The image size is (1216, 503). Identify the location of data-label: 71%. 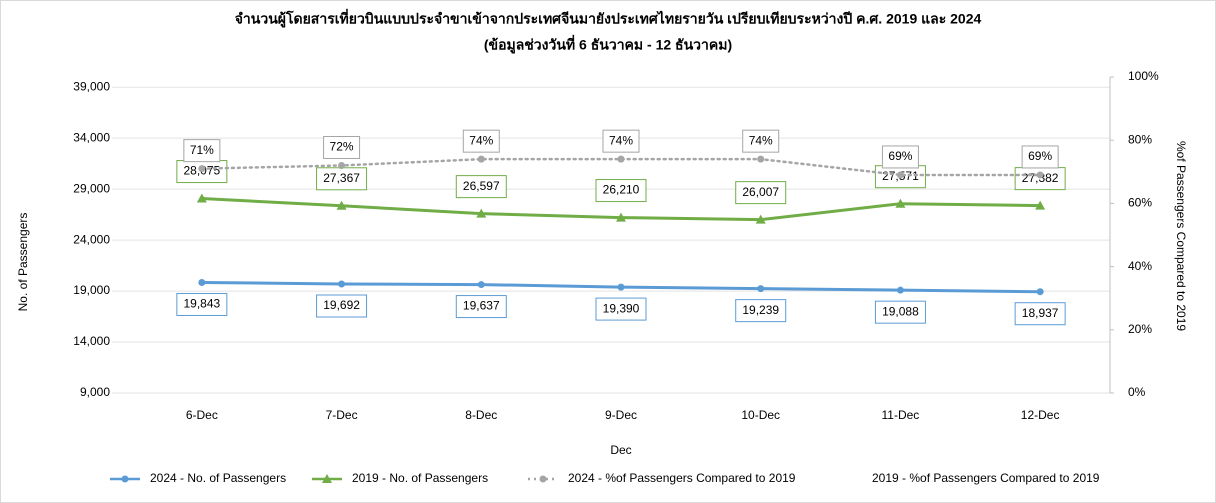
(202, 150).